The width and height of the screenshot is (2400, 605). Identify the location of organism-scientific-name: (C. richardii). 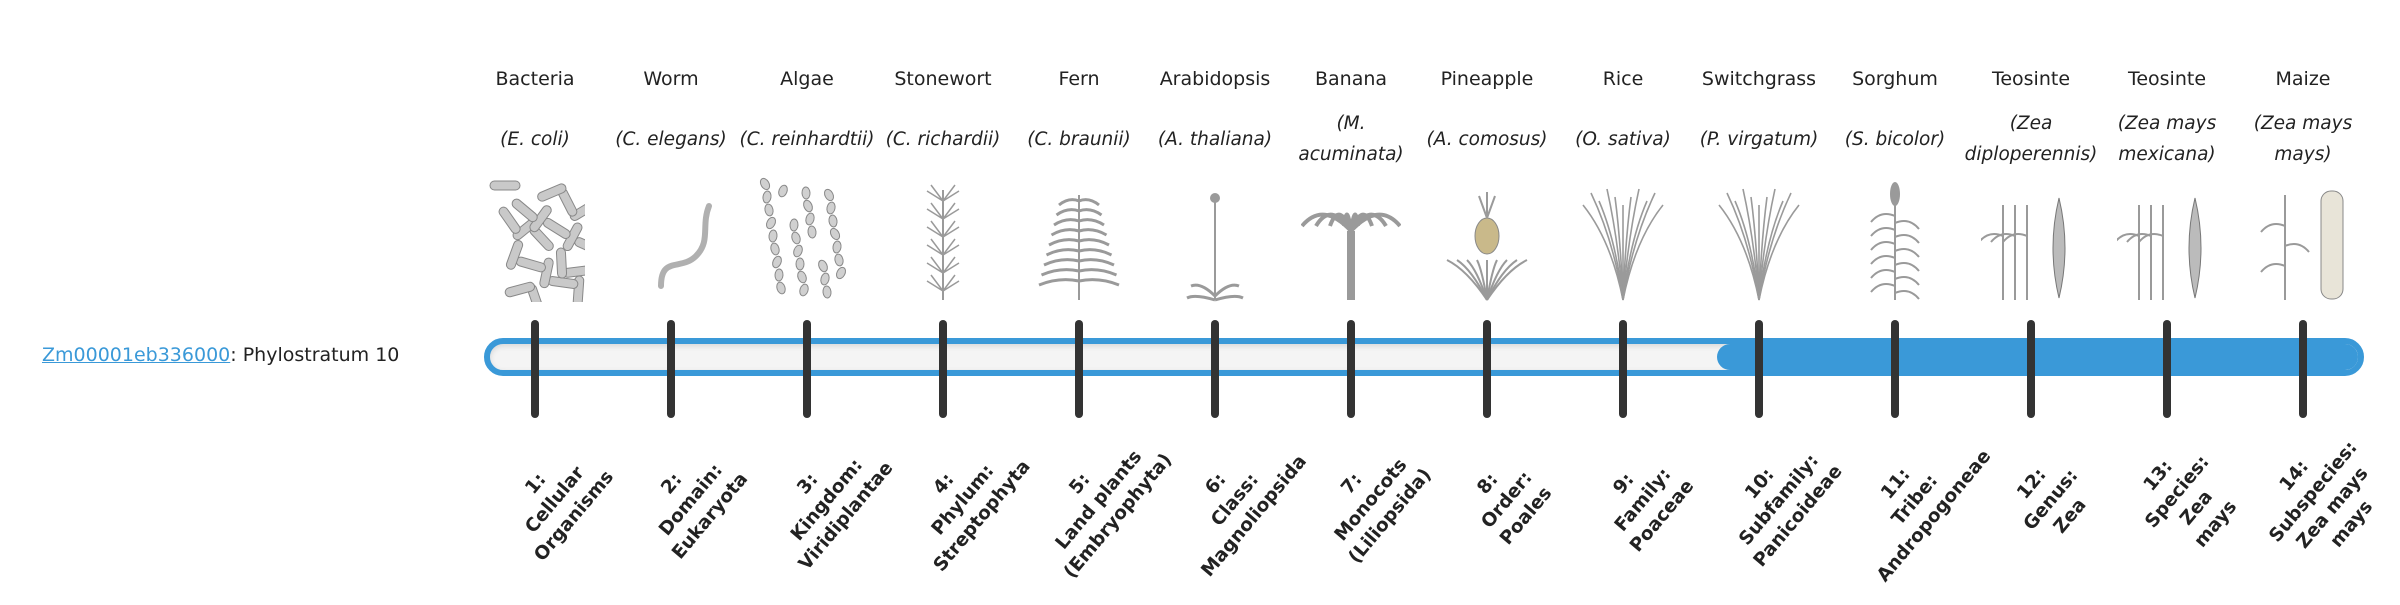
(943, 139).